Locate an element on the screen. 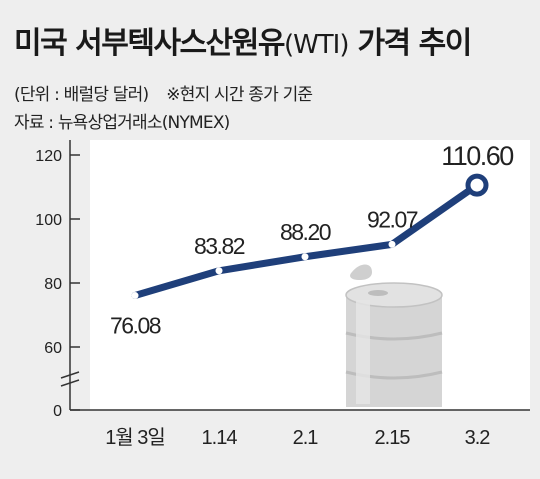 The image size is (540, 479). x-tick-label: 2.1 is located at coordinates (306, 438).